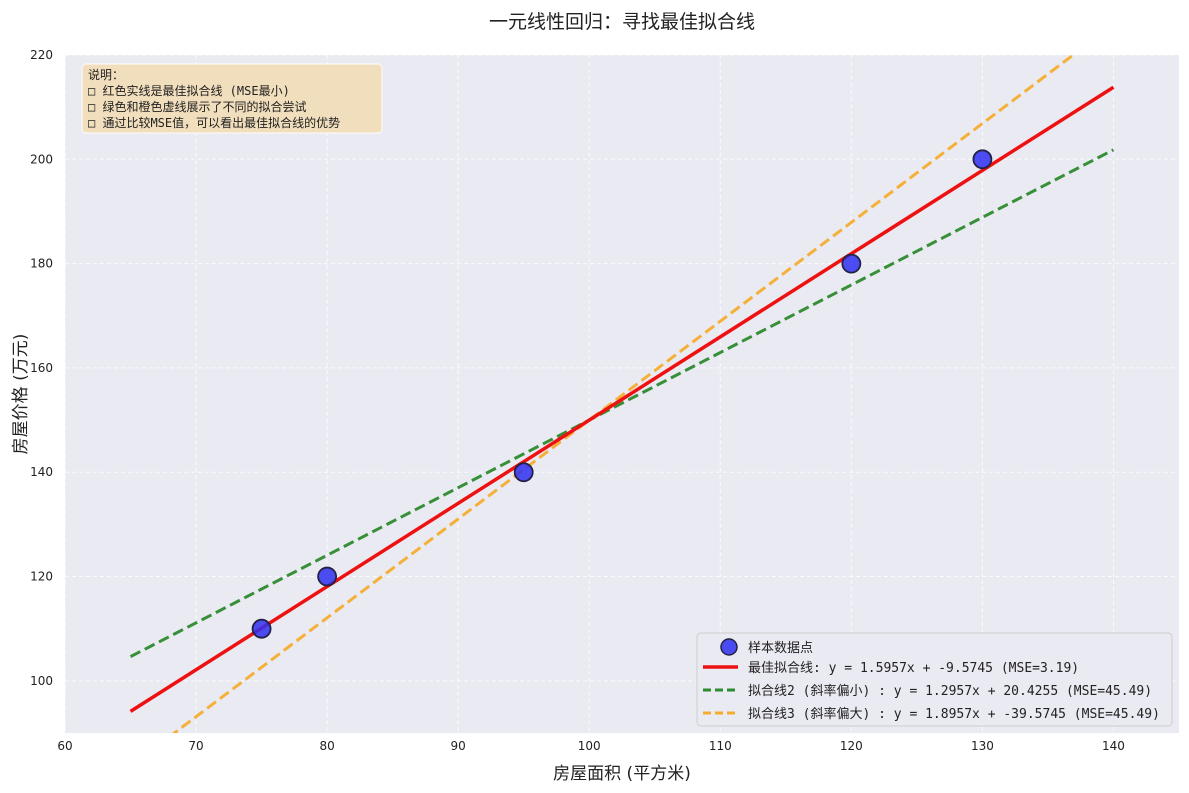 The image size is (1189, 793). Describe the element at coordinates (622, 774) in the screenshot. I see `x-axis-label: 房屋面积 (平方米)` at that location.